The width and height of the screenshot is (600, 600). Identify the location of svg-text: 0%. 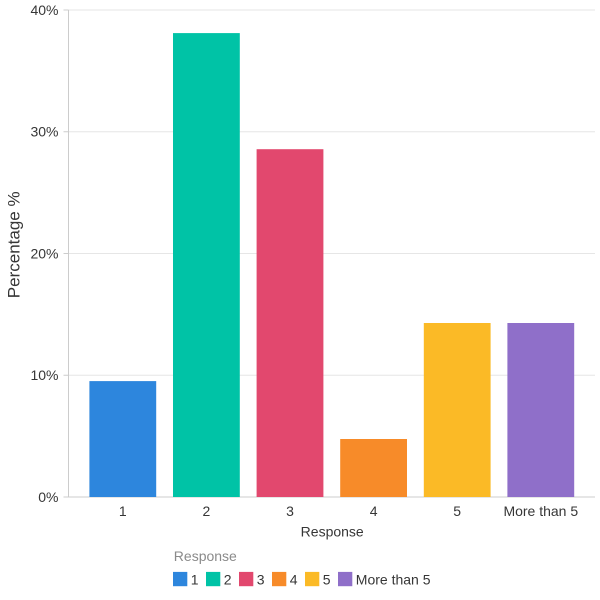
(48, 497).